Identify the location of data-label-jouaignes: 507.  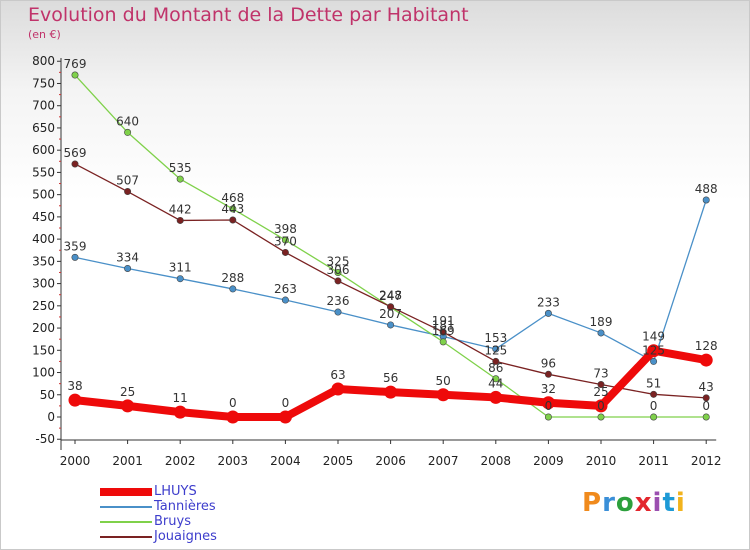
(127, 181).